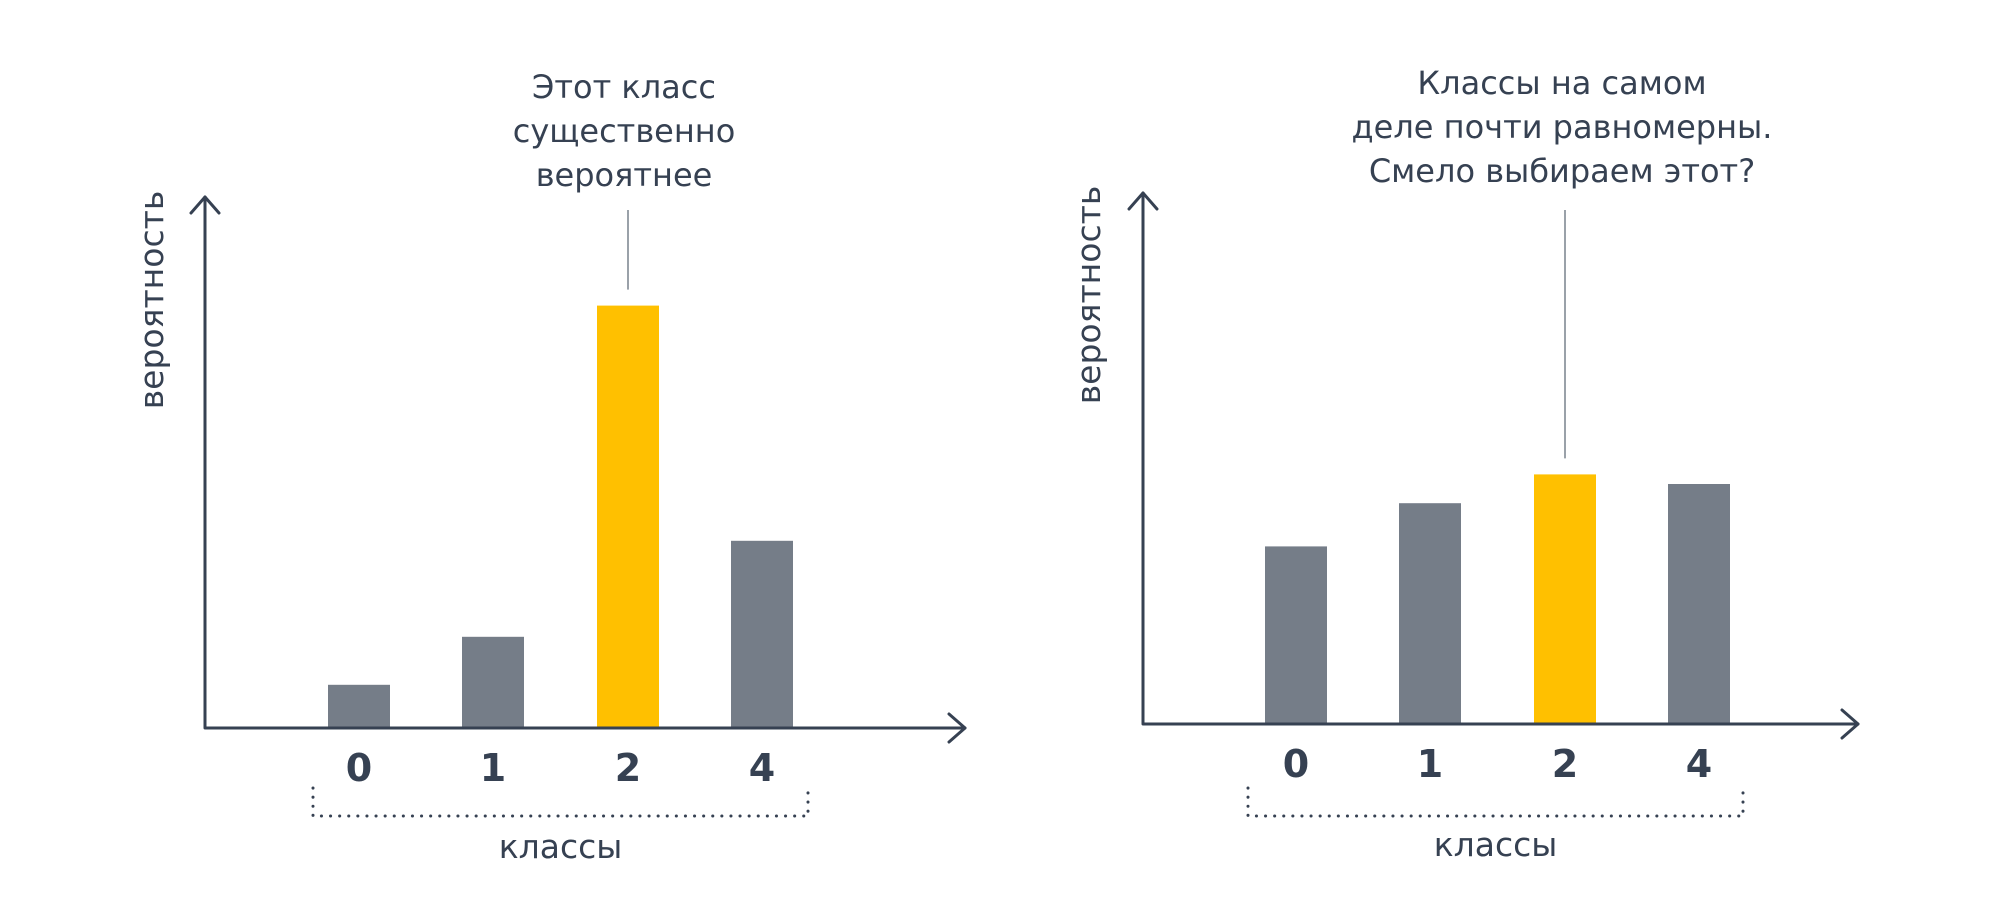  I want to click on annotation-text-line-1: Этот класс, so click(624, 87).